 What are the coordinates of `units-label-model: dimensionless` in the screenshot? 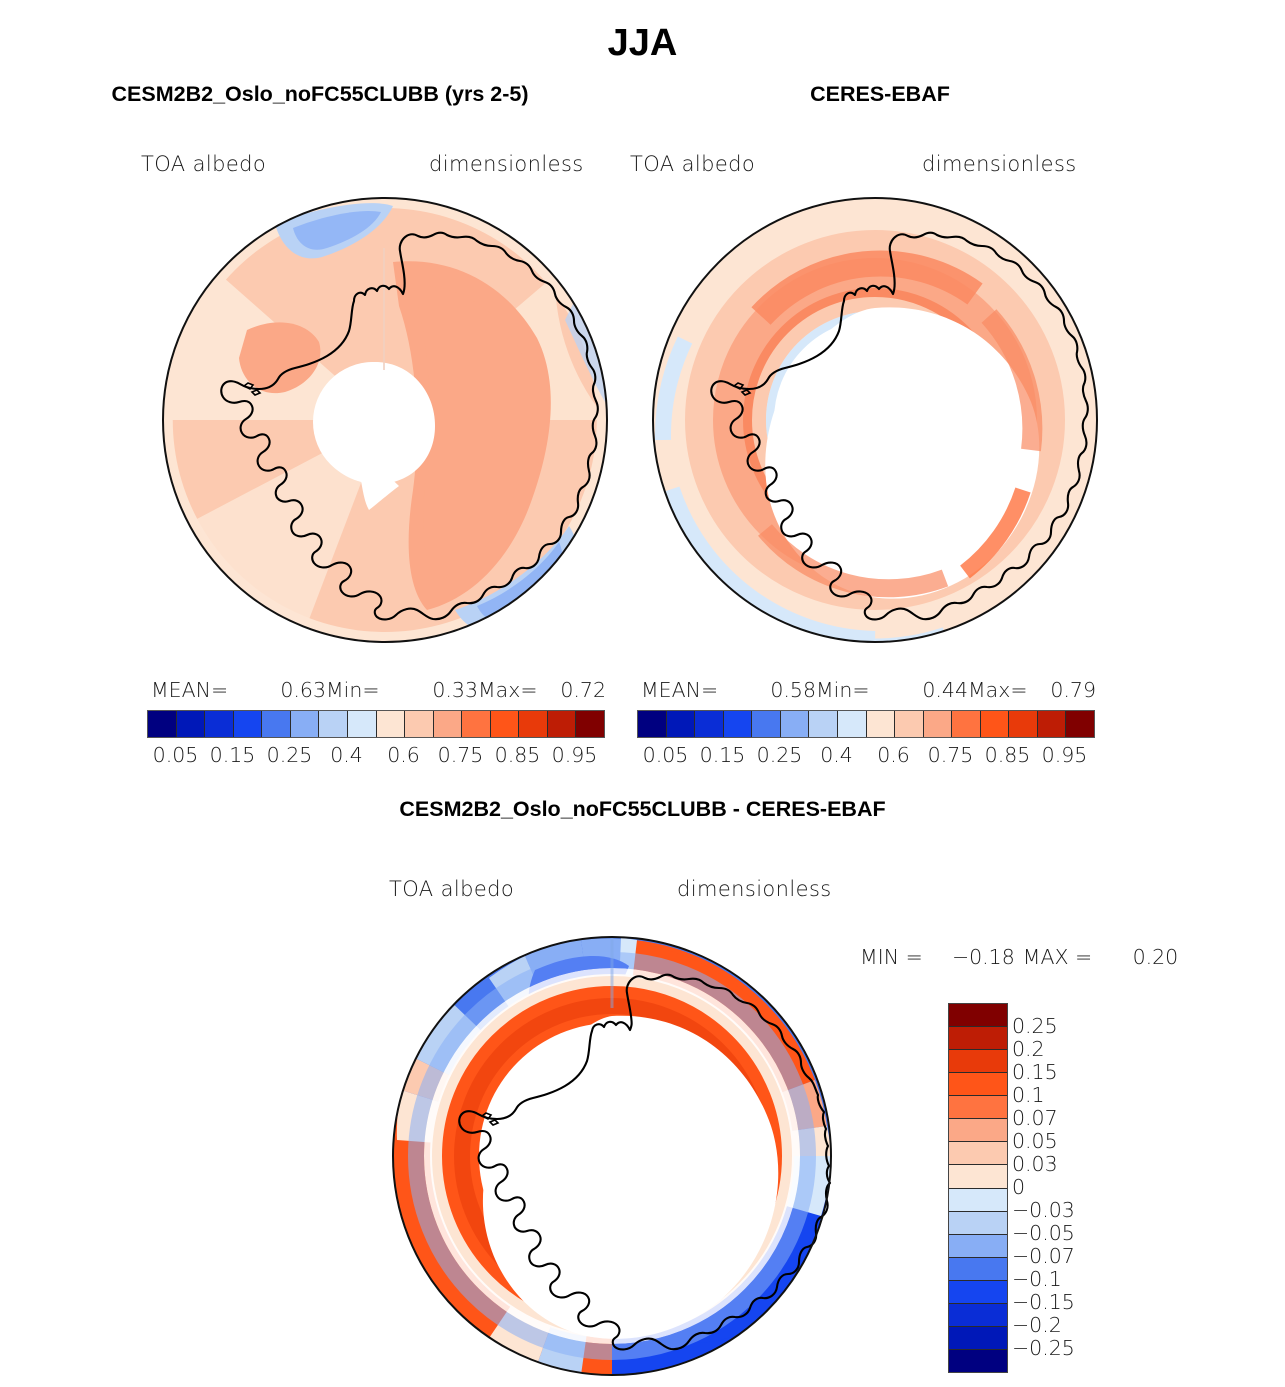 It's located at (506, 164).